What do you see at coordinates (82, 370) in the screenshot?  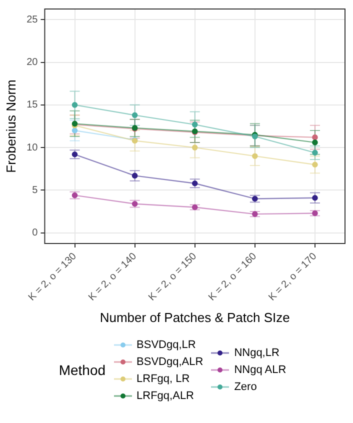 I see `legend-title: Method` at bounding box center [82, 370].